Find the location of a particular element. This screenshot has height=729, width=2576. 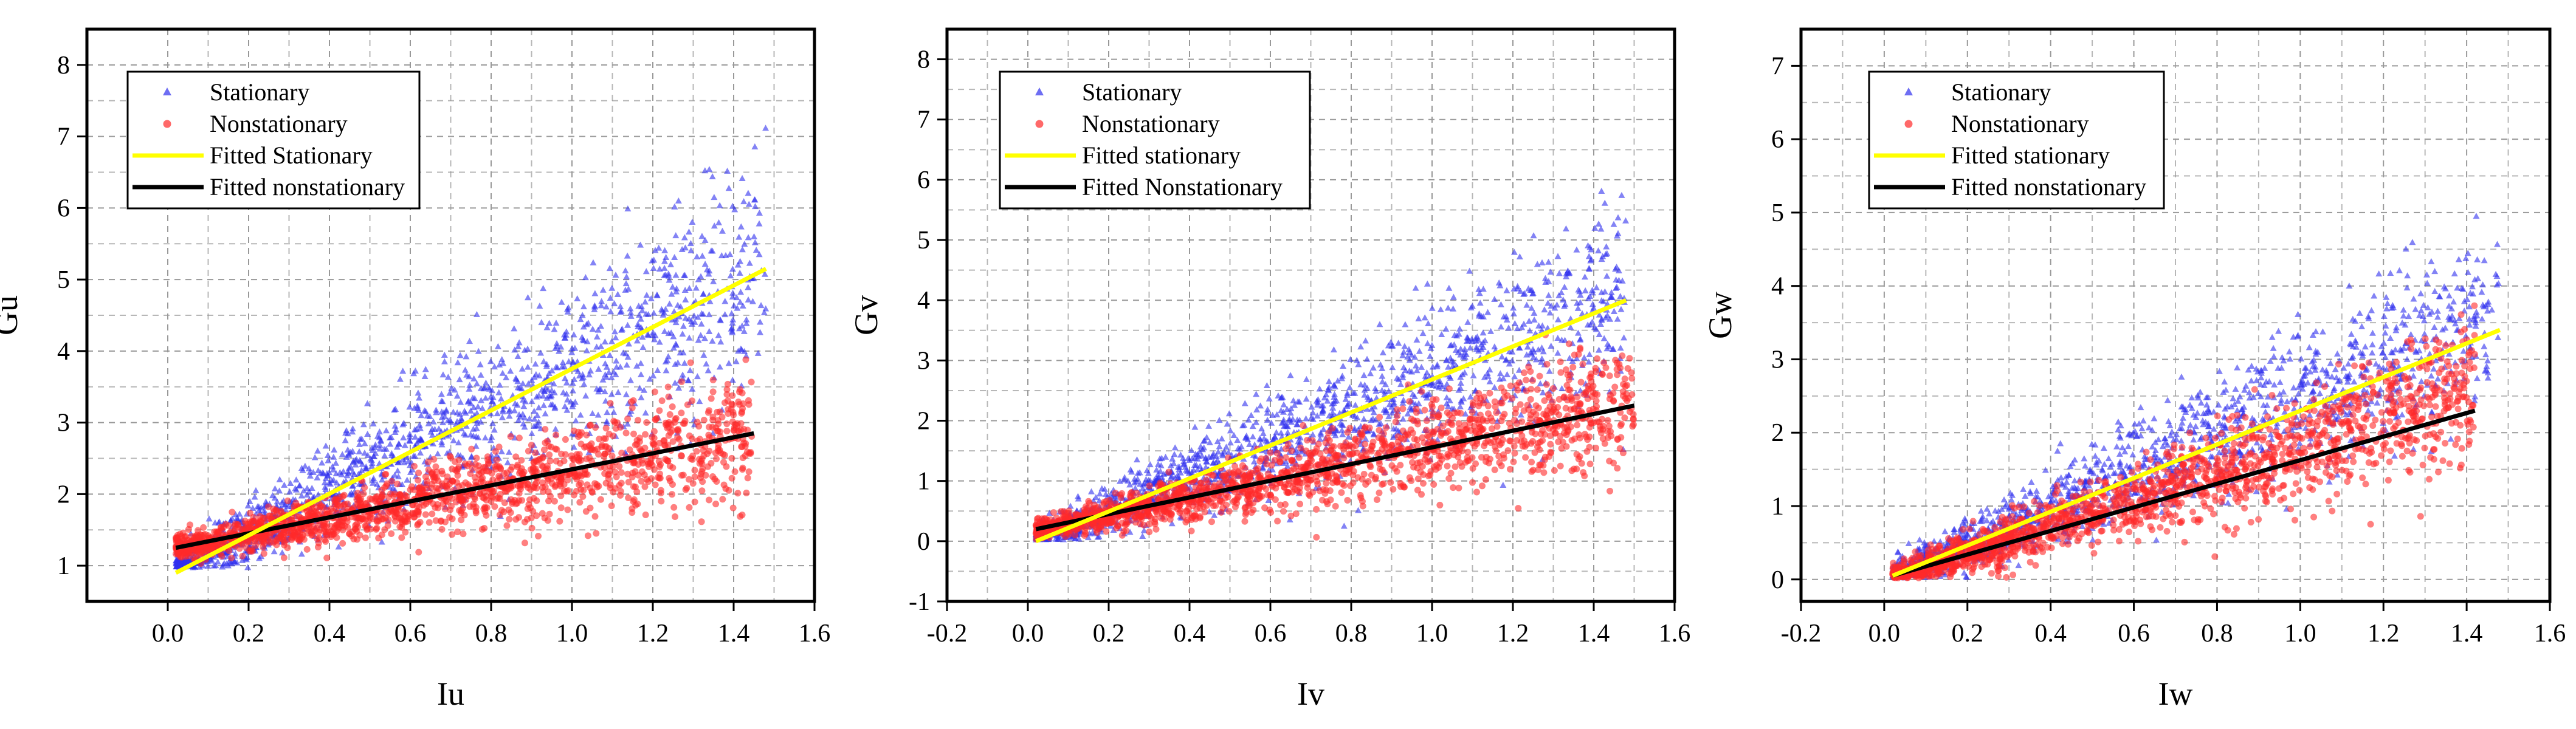

x-axis-title: Iu is located at coordinates (450, 694).